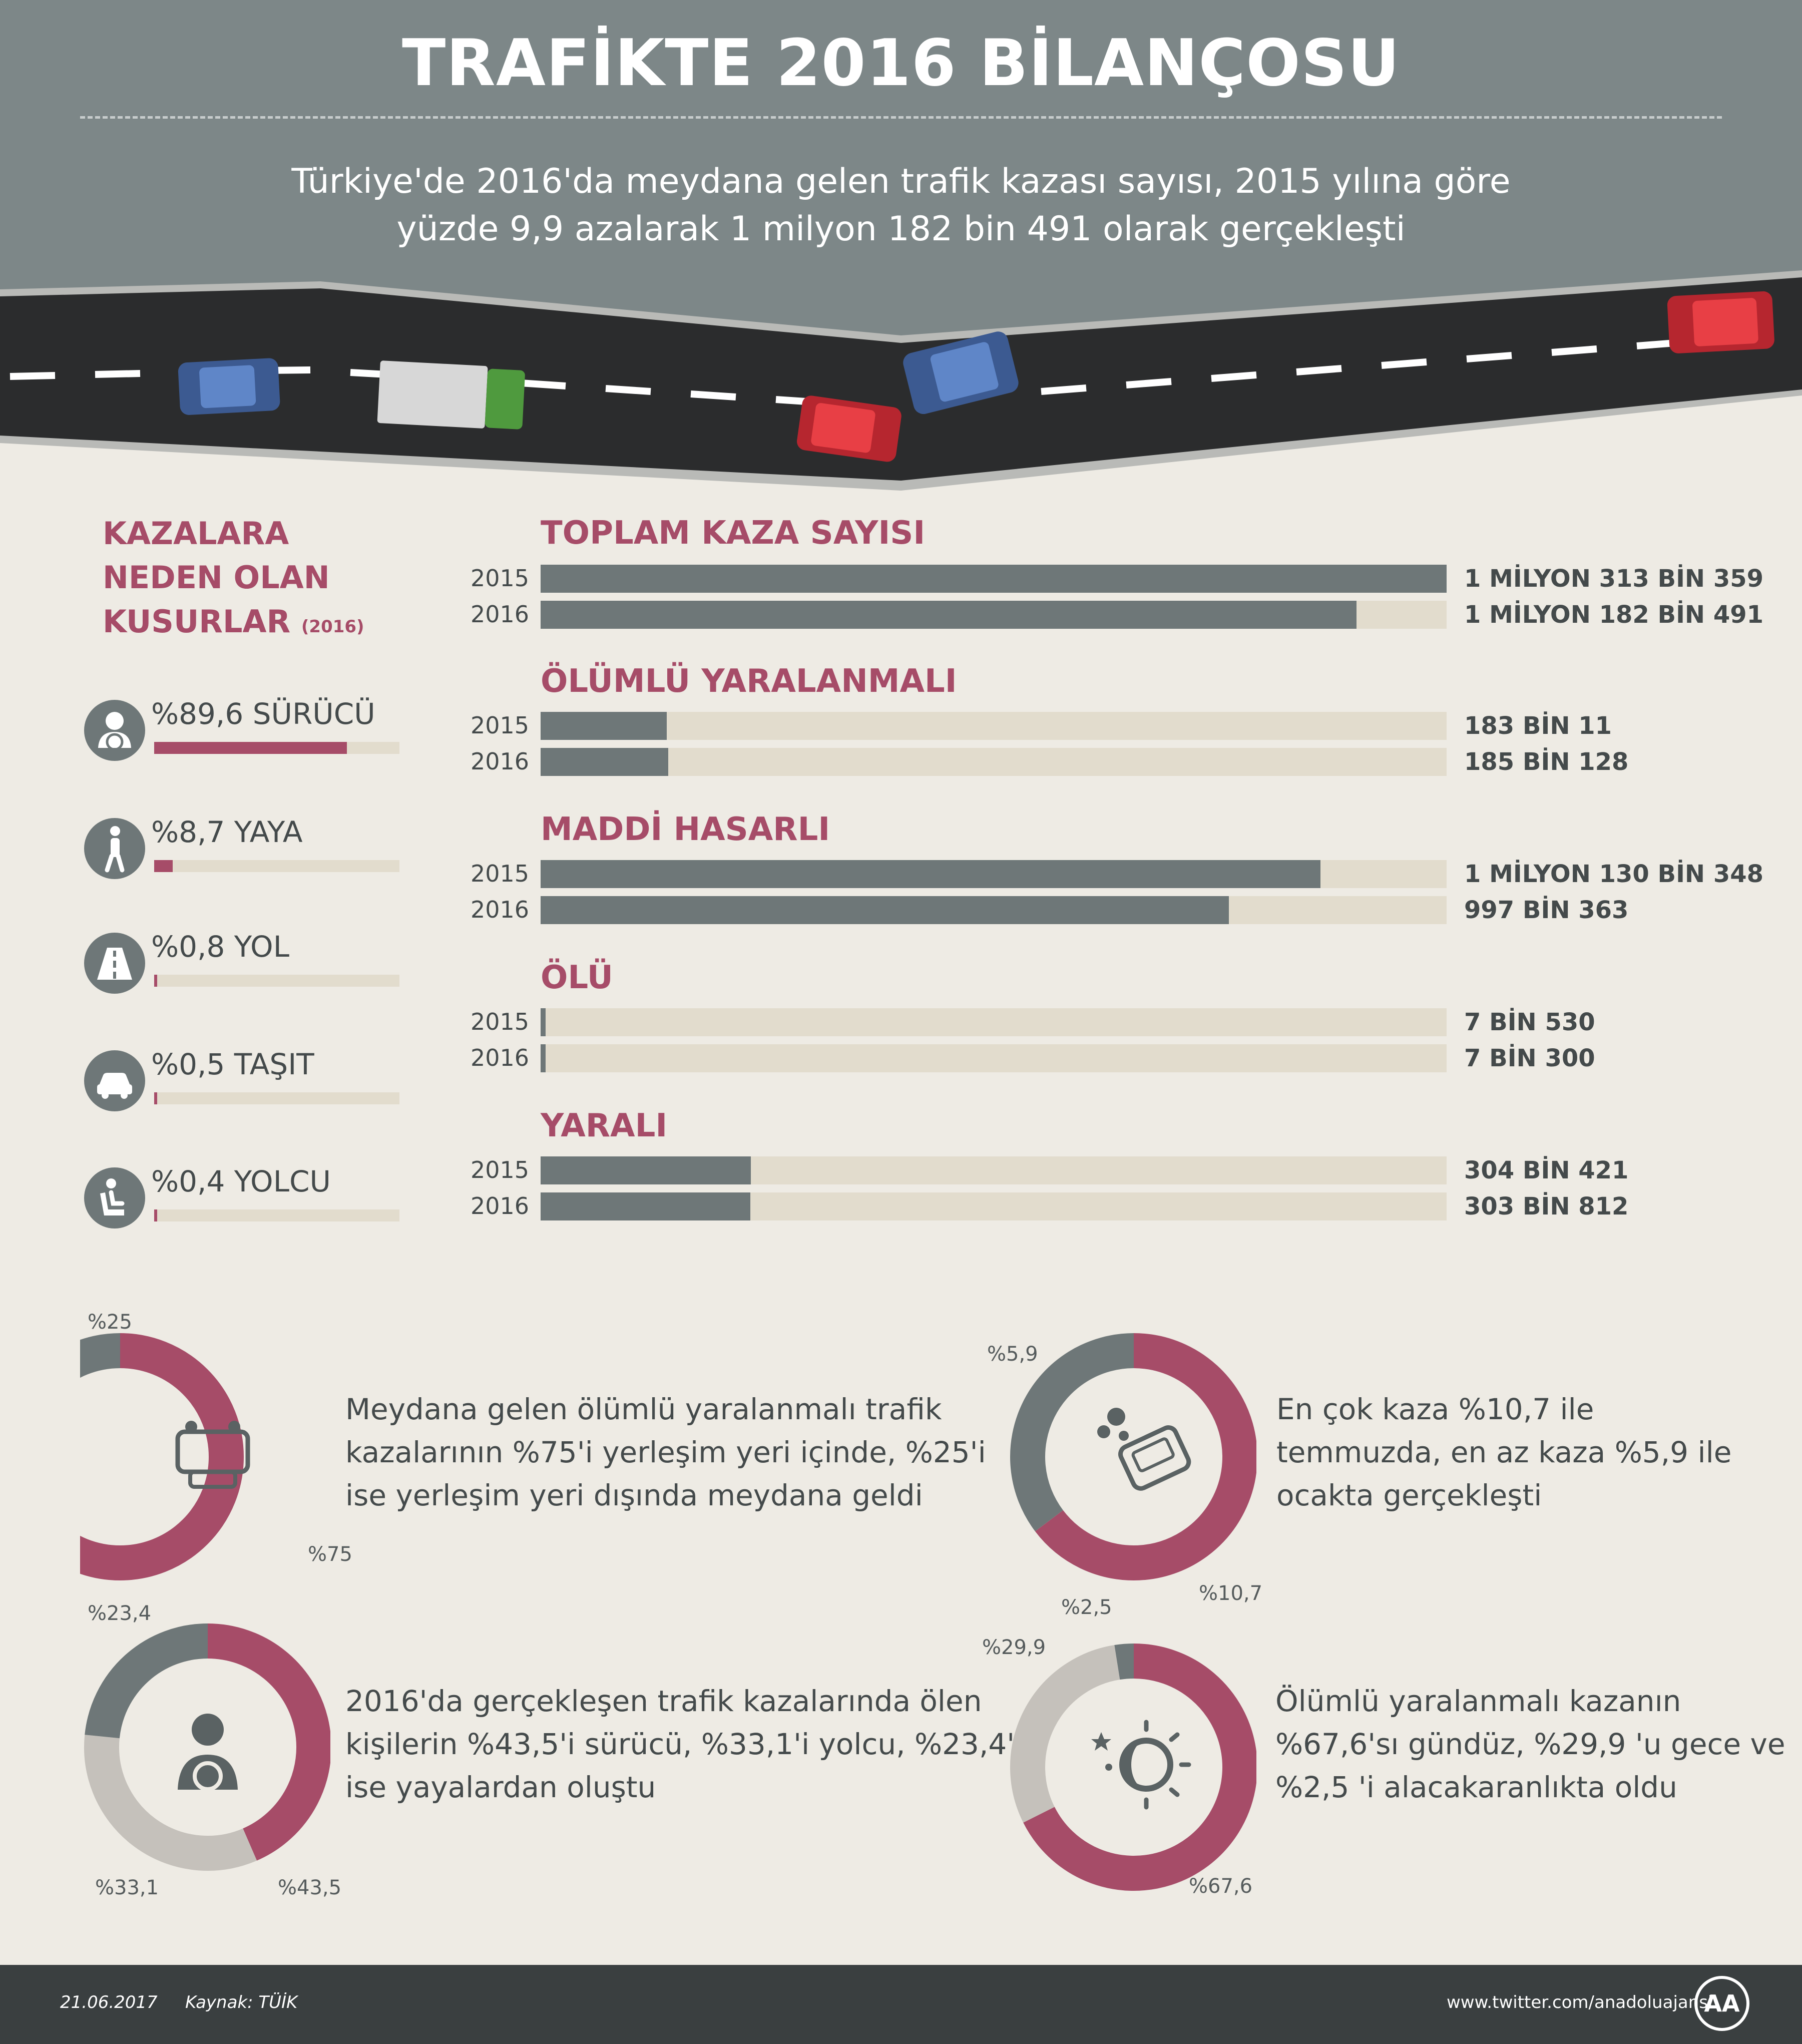 This screenshot has width=1802, height=2044. Describe the element at coordinates (1529, 1022) in the screenshot. I see `value-label: 7 BİN 530` at that location.